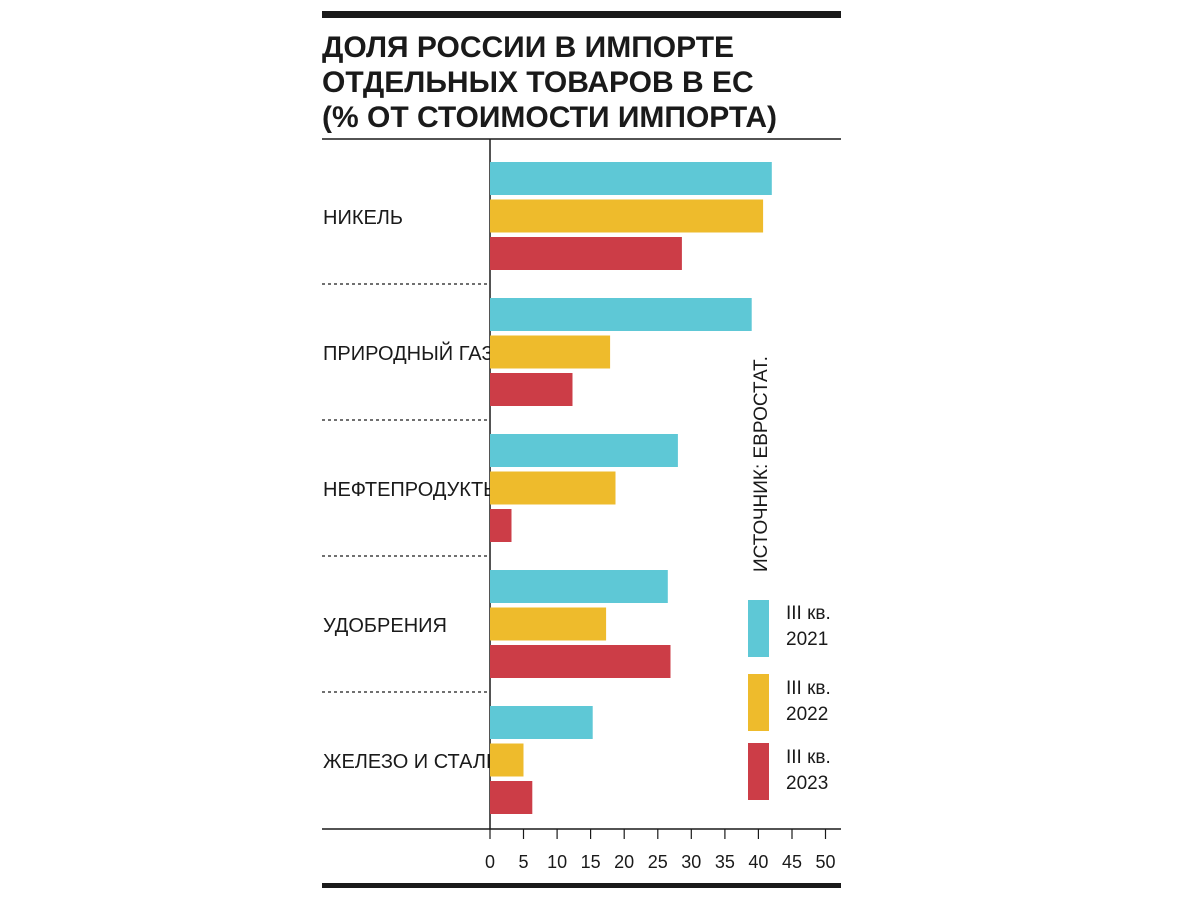 The height and width of the screenshot is (900, 1200). What do you see at coordinates (758, 862) in the screenshot?
I see `x-tick-label: 40` at bounding box center [758, 862].